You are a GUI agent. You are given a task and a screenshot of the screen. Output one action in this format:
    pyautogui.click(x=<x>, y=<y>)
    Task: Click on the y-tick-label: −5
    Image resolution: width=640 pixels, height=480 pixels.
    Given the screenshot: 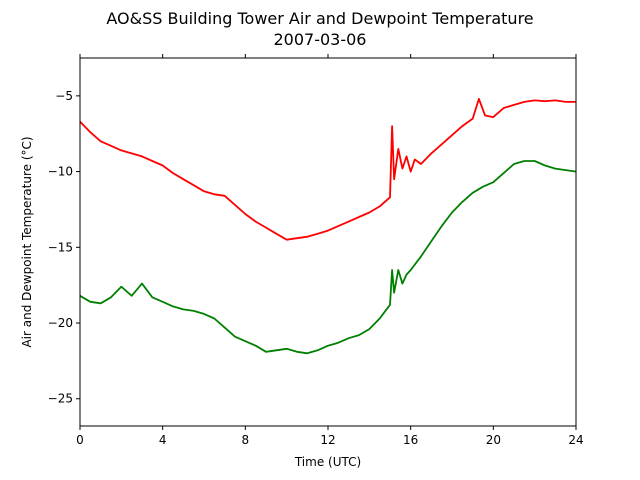 What is the action you would take?
    pyautogui.click(x=64, y=96)
    